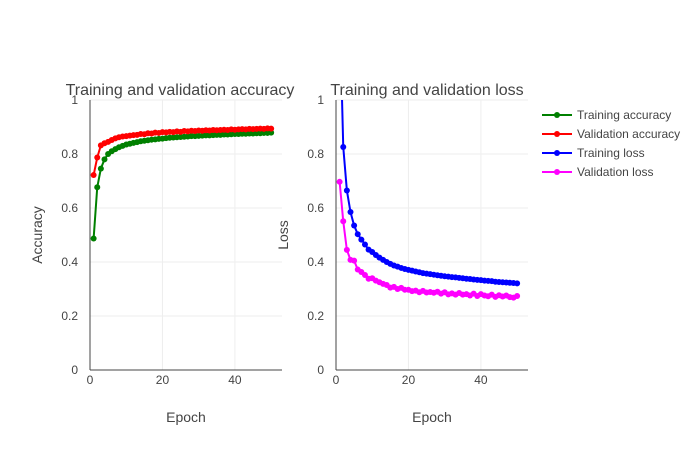 The height and width of the screenshot is (450, 700). I want to click on legend-item-label: Validation accuracy, so click(628, 134).